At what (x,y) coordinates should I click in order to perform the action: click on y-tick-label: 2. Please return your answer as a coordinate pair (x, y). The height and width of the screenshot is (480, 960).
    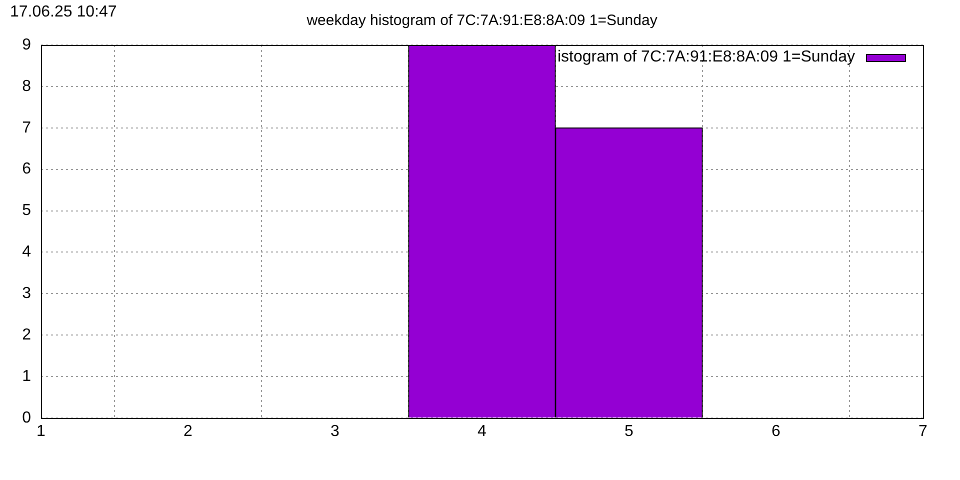
    Looking at the image, I should click on (27, 335).